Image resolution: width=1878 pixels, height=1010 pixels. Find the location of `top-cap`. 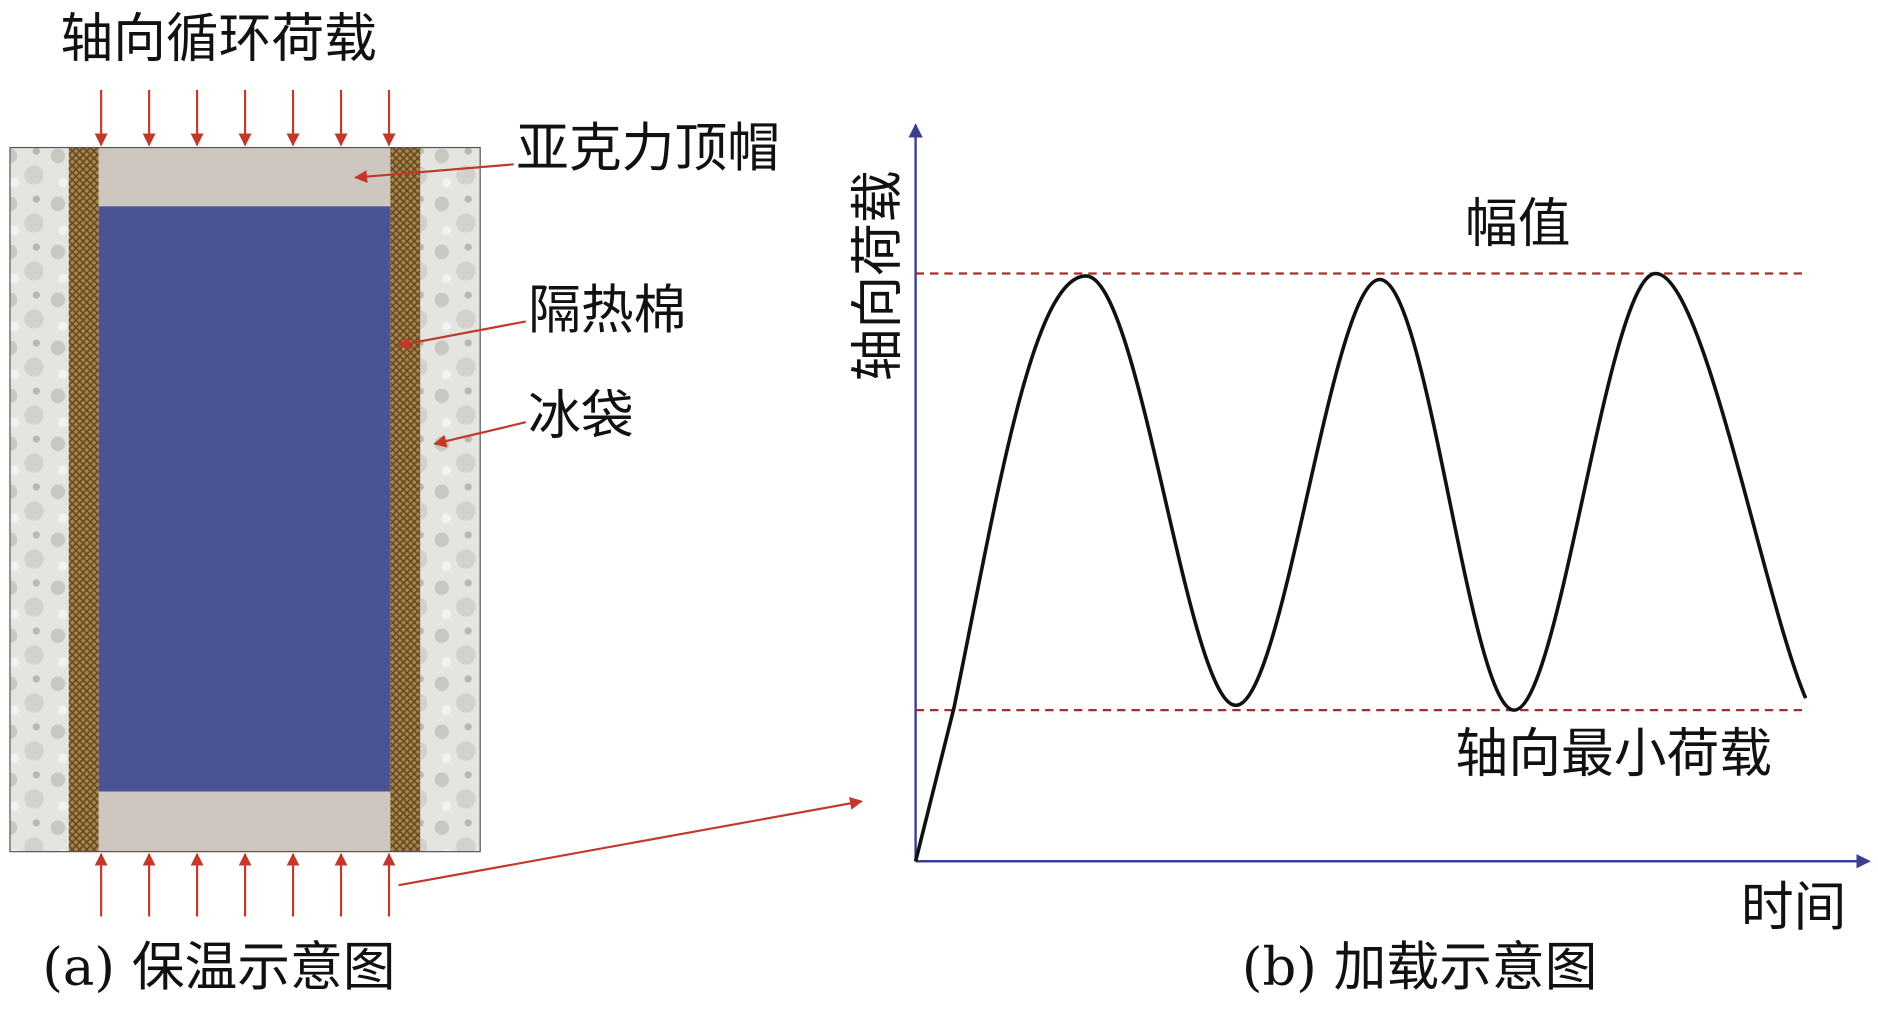

top-cap is located at coordinates (244, 177).